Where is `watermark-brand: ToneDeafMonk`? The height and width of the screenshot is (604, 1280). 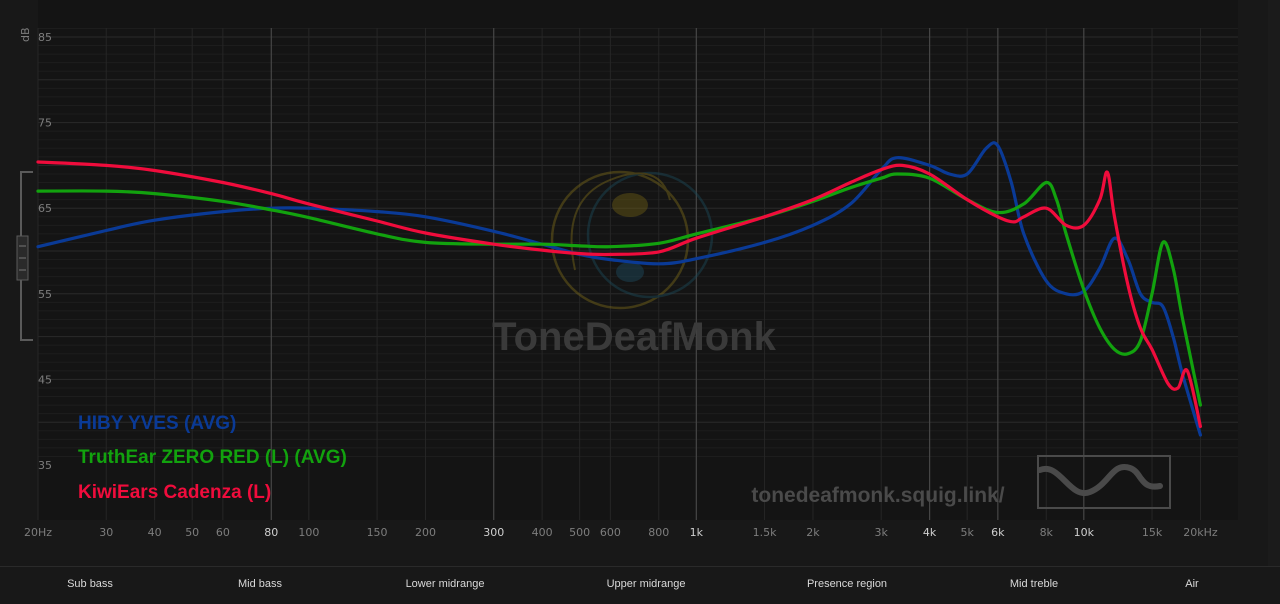 watermark-brand: ToneDeafMonk is located at coordinates (634, 337).